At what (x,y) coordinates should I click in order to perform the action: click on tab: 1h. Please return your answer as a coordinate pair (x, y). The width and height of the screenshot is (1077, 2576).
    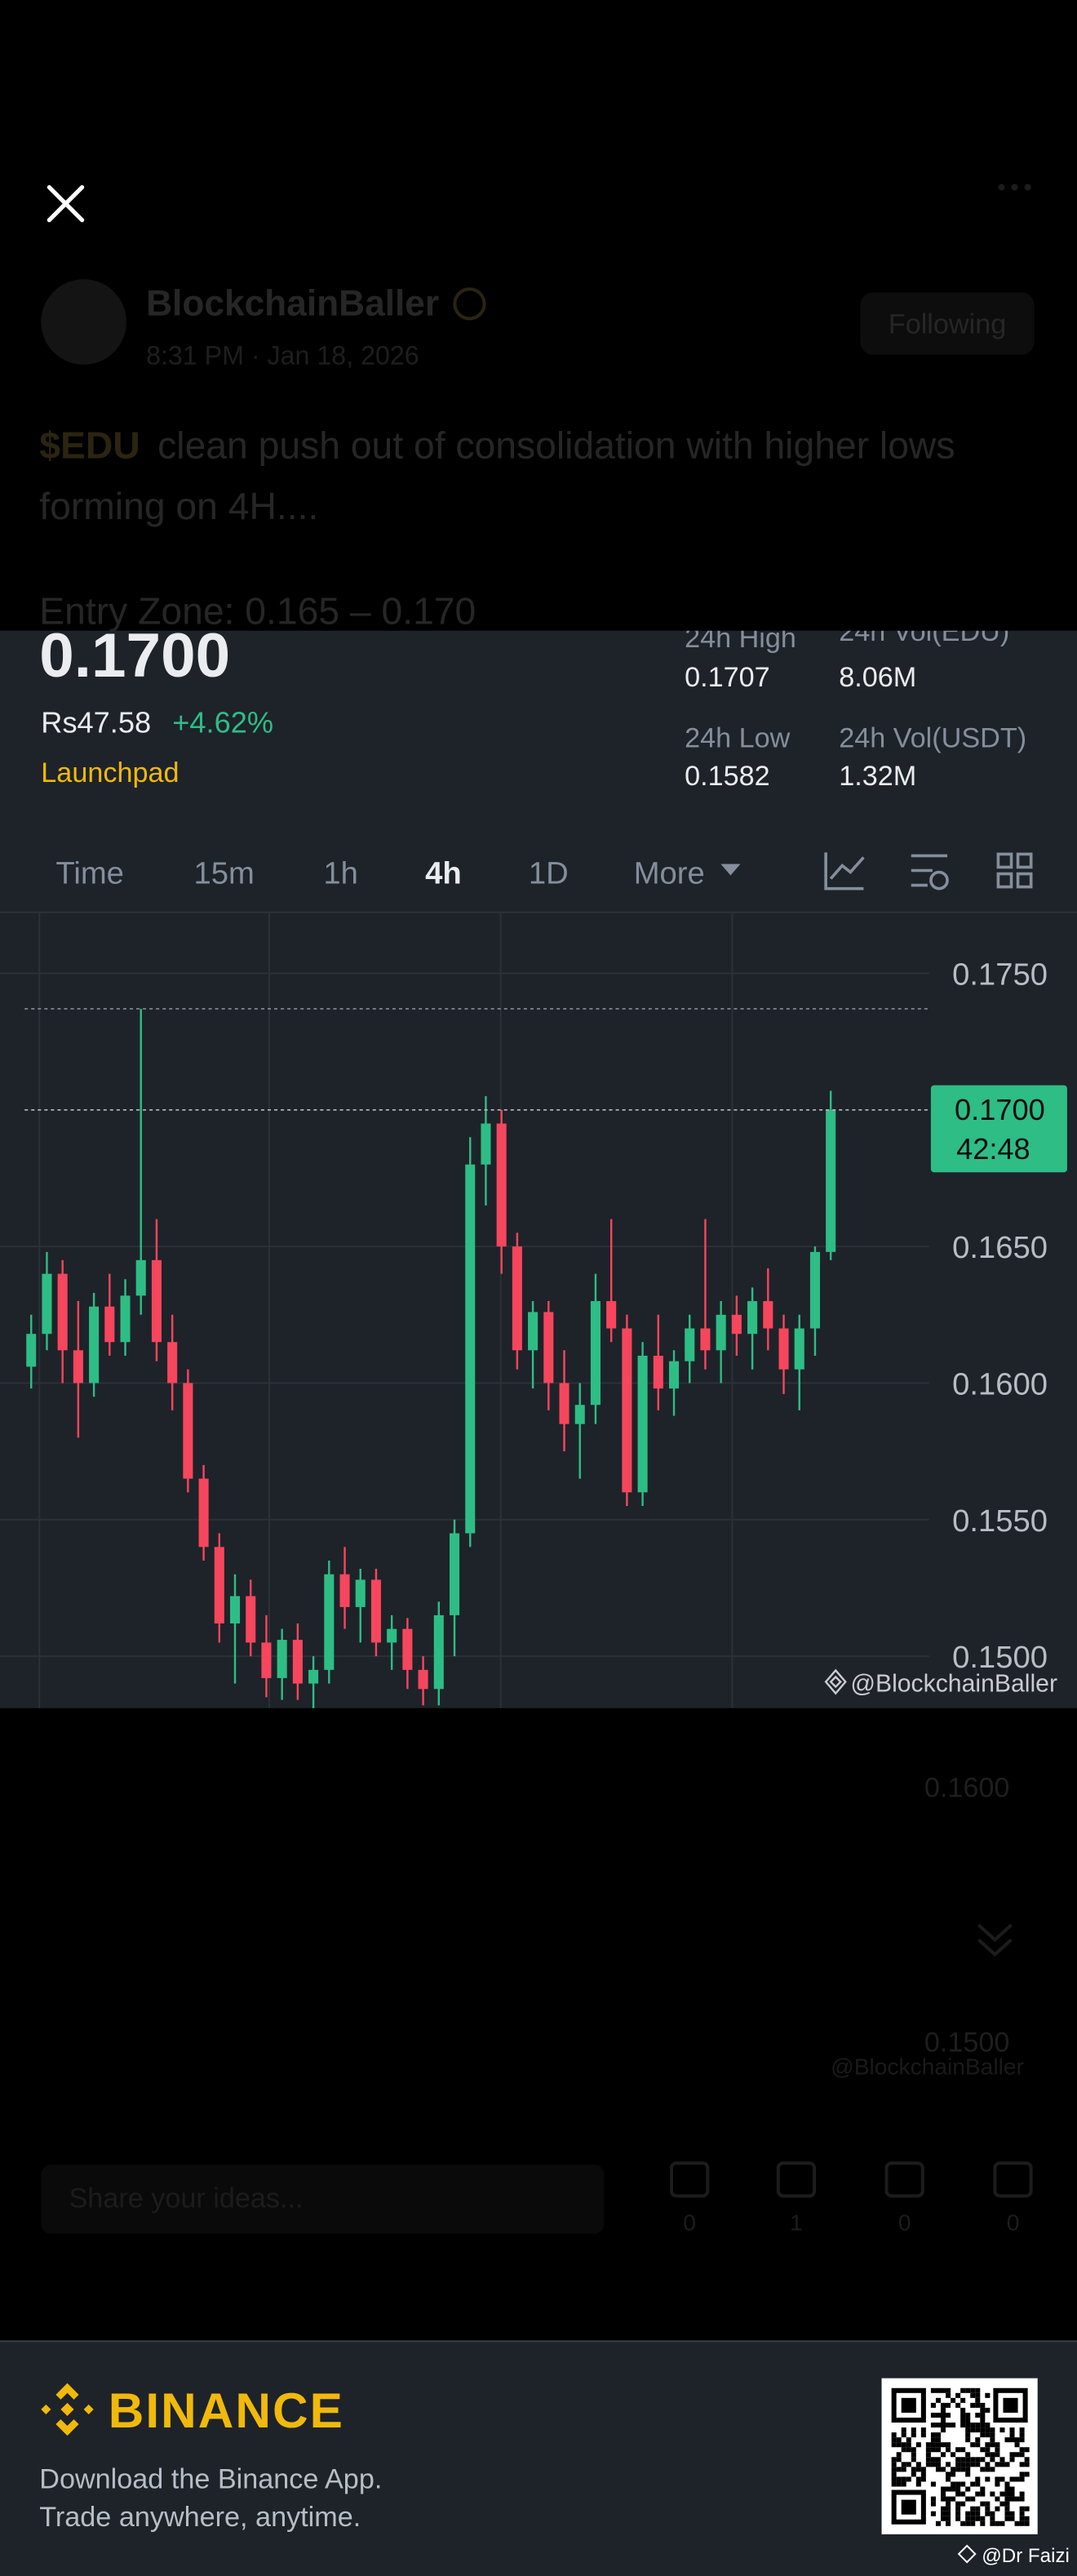
    Looking at the image, I should click on (340, 873).